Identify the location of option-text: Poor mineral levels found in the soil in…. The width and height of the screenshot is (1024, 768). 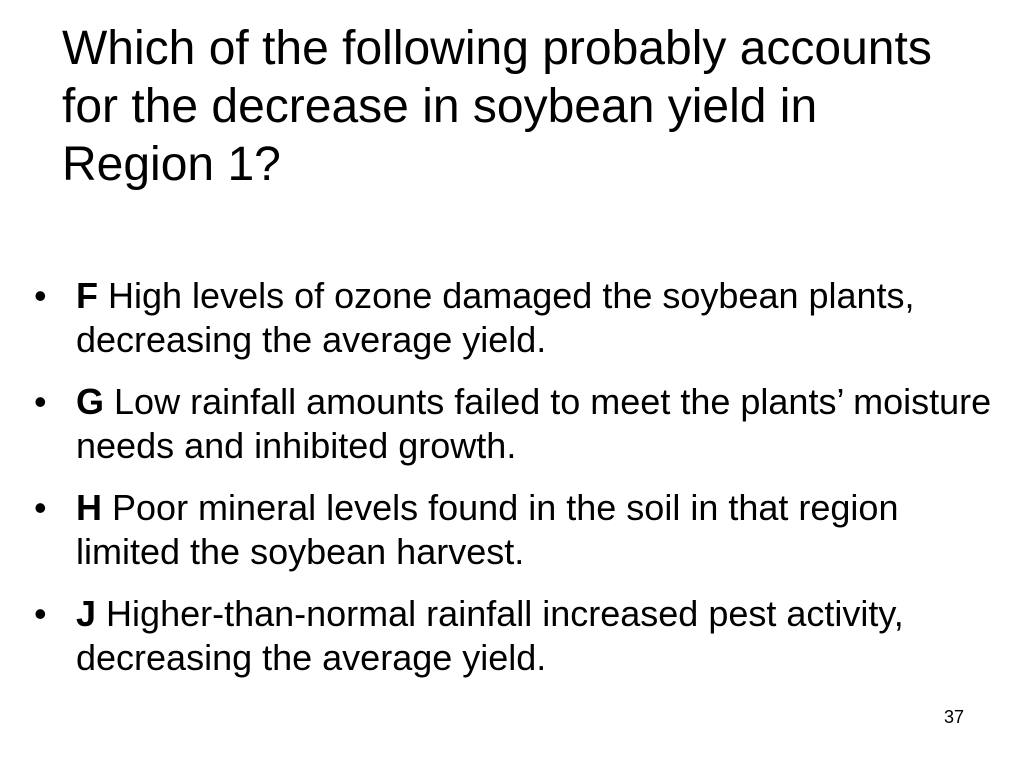
(487, 529).